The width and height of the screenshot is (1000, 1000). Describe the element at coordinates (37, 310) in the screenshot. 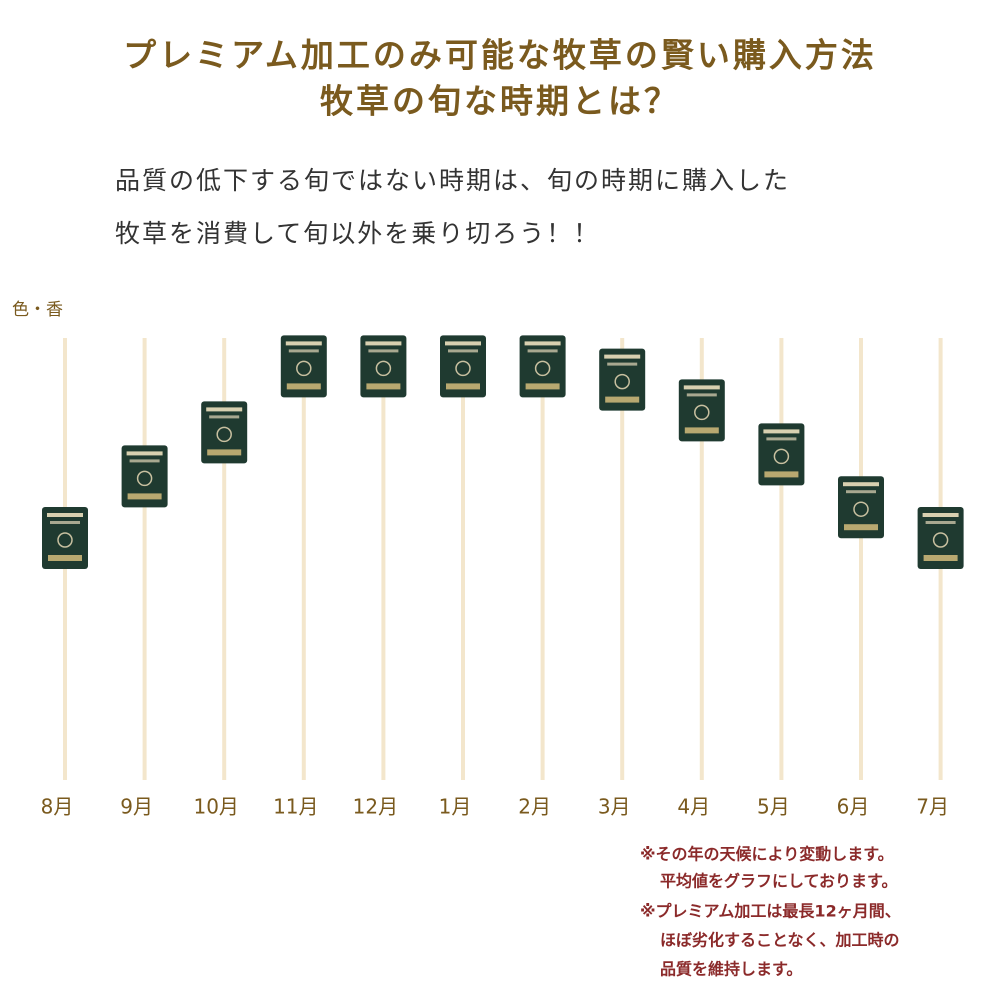

I see `y-axis-label: 色・香` at that location.